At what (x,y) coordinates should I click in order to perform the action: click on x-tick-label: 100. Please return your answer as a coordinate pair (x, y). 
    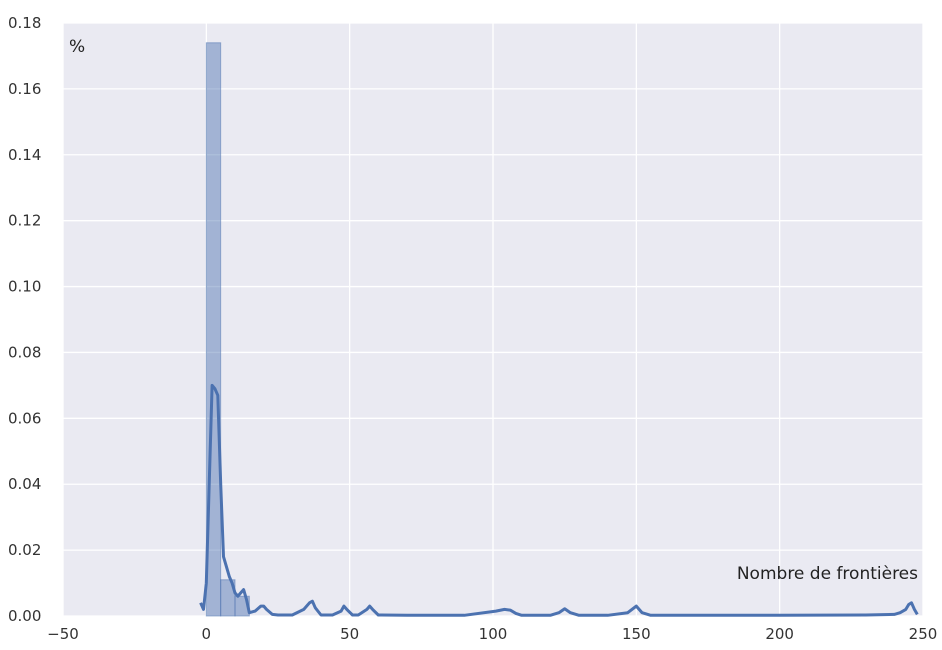
    Looking at the image, I should click on (493, 634).